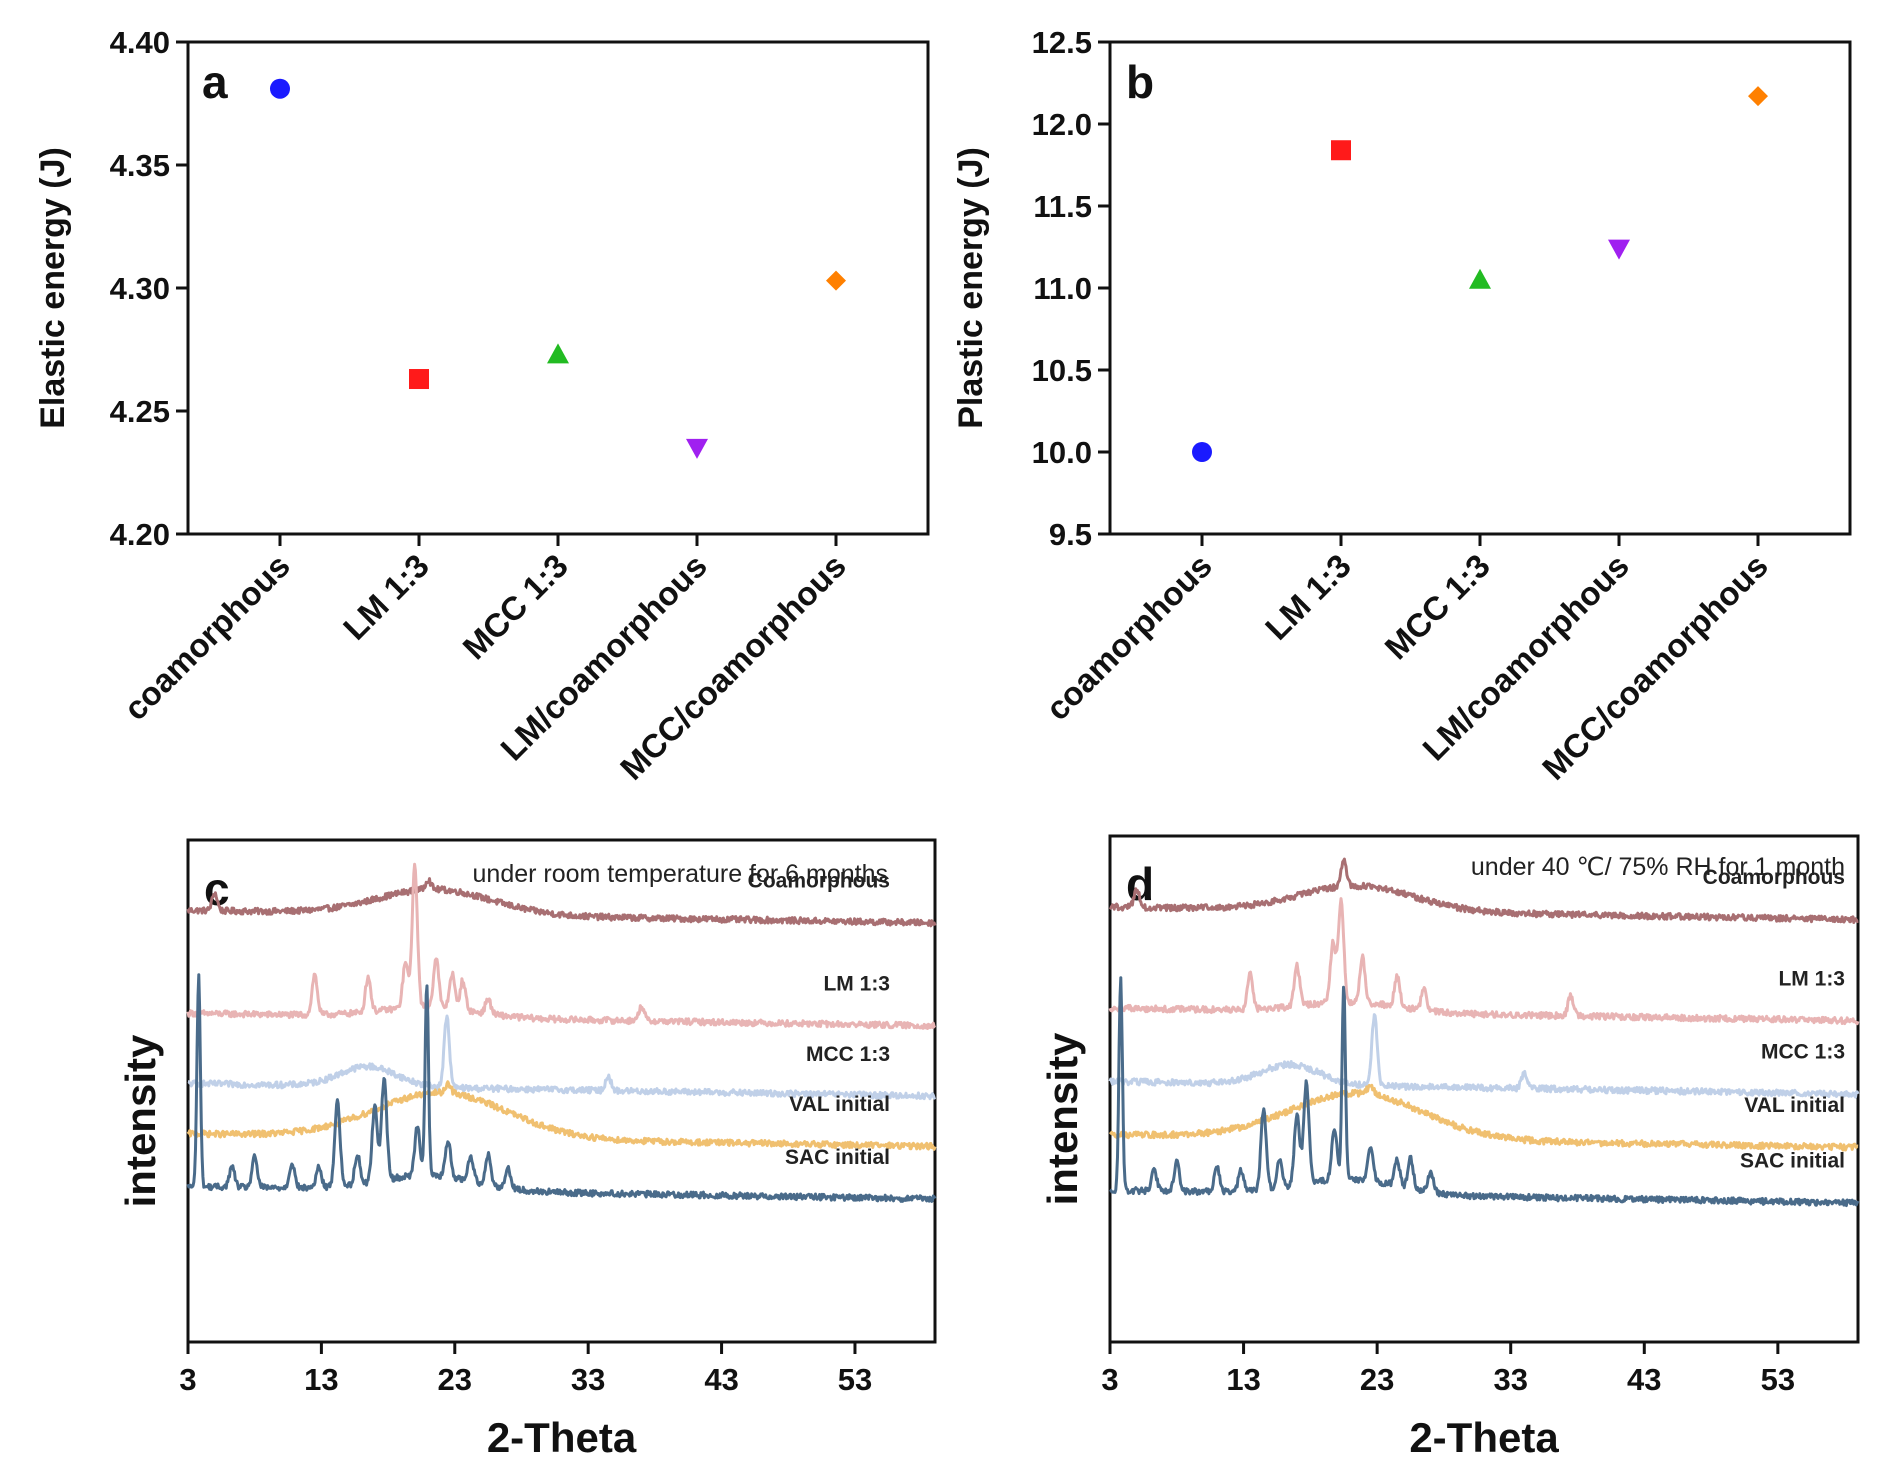 The width and height of the screenshot is (1888, 1484). What do you see at coordinates (971, 288) in the screenshot?
I see `y-axis-label: Plastic energy (J)` at bounding box center [971, 288].